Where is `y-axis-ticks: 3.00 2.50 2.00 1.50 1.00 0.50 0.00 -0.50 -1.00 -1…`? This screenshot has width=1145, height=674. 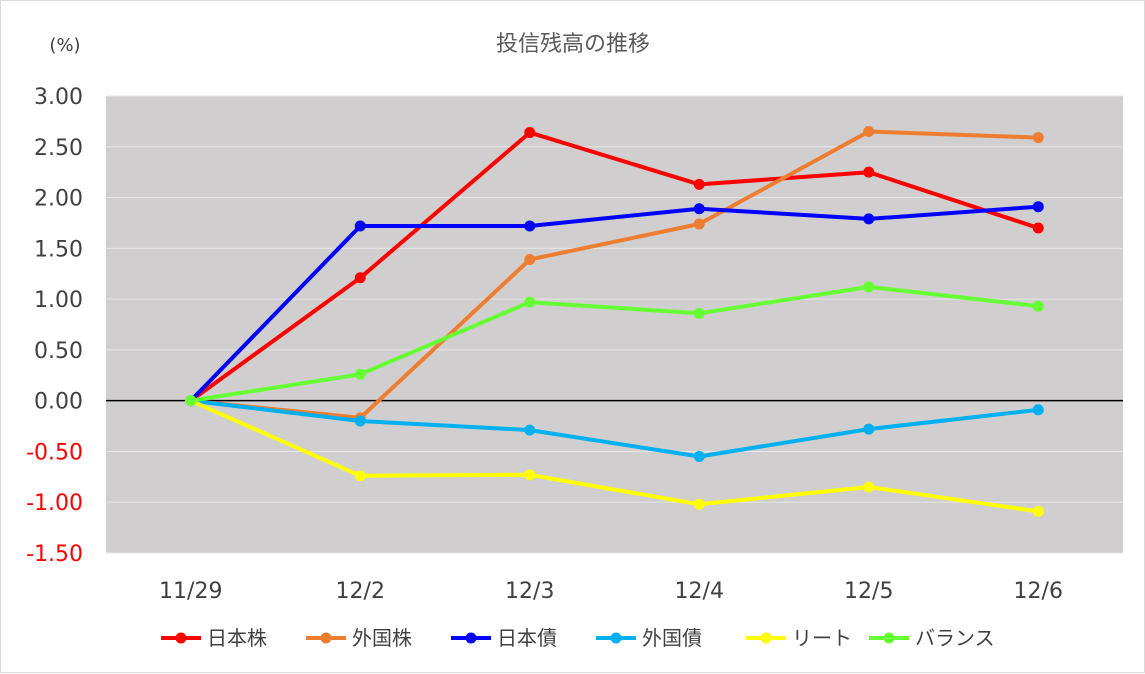
y-axis-ticks: 3.00 2.50 2.00 1.50 1.00 0.50 0.00 -0.50 -1.00 -1… is located at coordinates (54, 326).